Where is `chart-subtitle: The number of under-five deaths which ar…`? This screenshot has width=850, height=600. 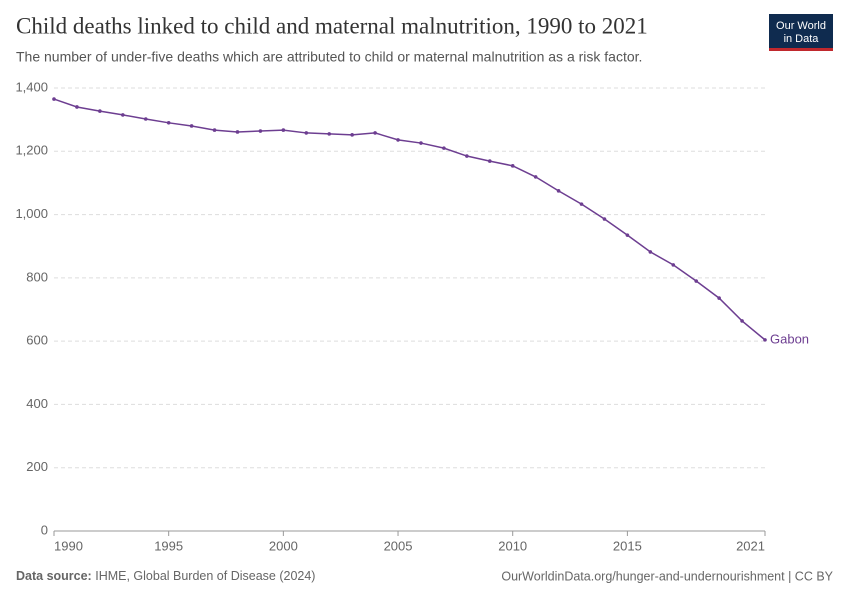
chart-subtitle: The number of under-five deaths which ar… is located at coordinates (329, 57).